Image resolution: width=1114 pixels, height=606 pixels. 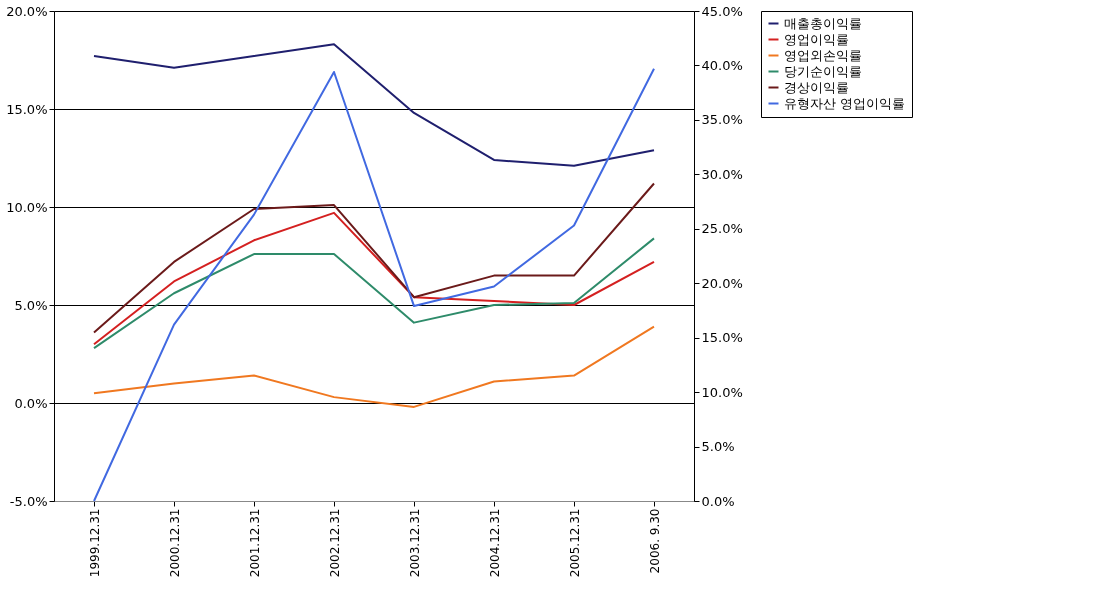 I want to click on y2-tick-label: 10.0%, so click(x=722, y=392).